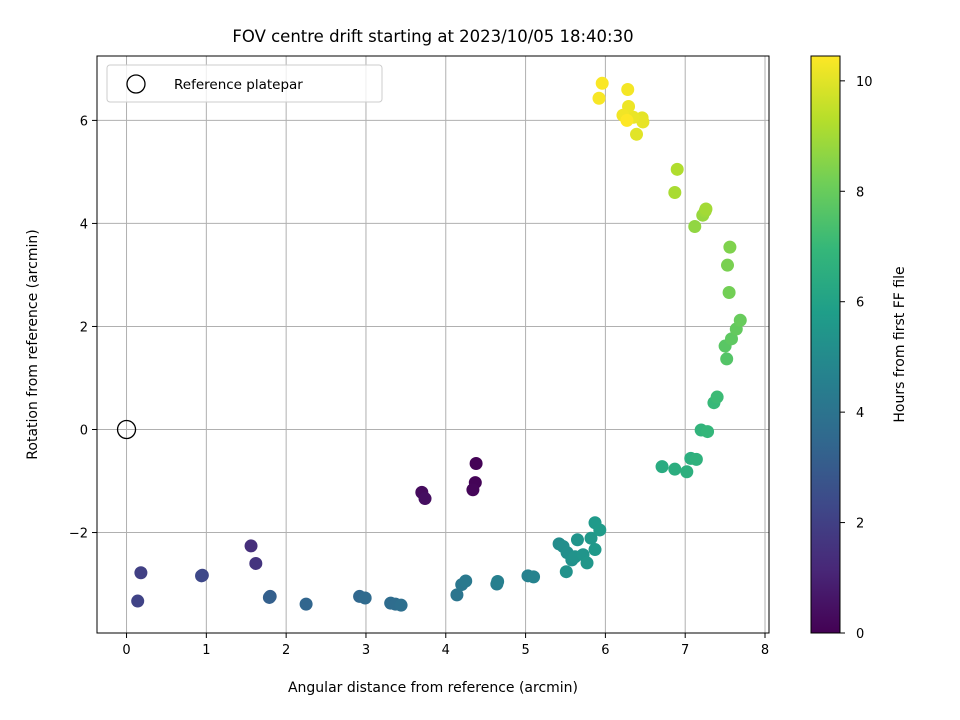 The image size is (960, 720). What do you see at coordinates (860, 413) in the screenshot?
I see `colorbar-tick-label: 4` at bounding box center [860, 413].